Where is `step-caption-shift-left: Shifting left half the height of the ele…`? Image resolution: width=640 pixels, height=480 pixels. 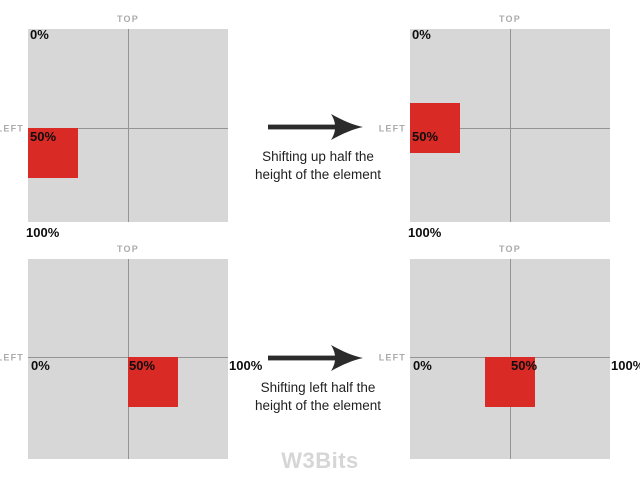 step-caption-shift-left: Shifting left half the height of the ele… is located at coordinates (318, 396).